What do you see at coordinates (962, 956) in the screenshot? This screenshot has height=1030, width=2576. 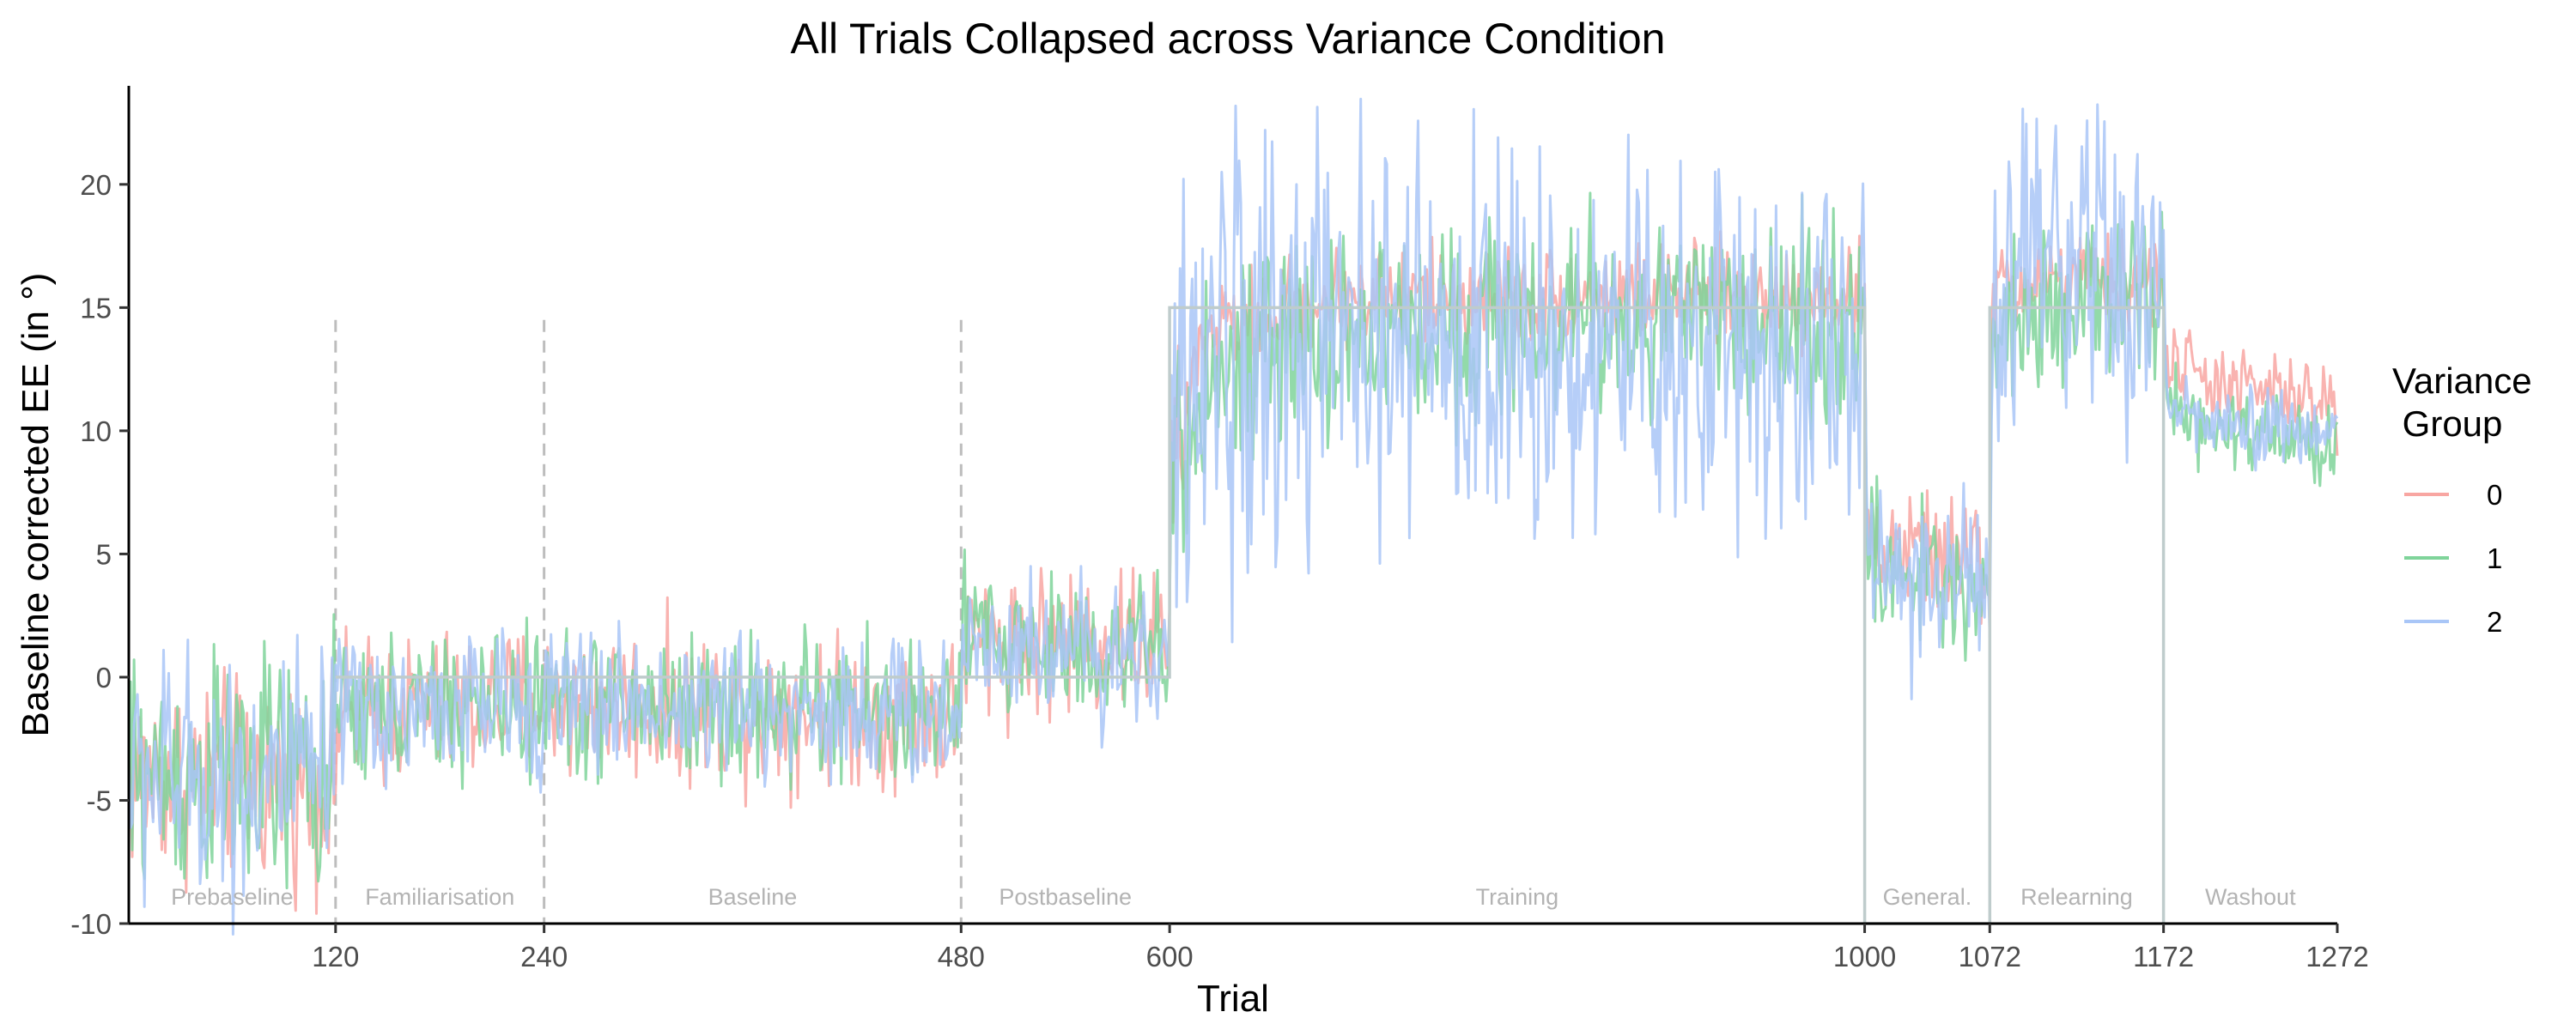 I see `x-tick-label-480: 480` at bounding box center [962, 956].